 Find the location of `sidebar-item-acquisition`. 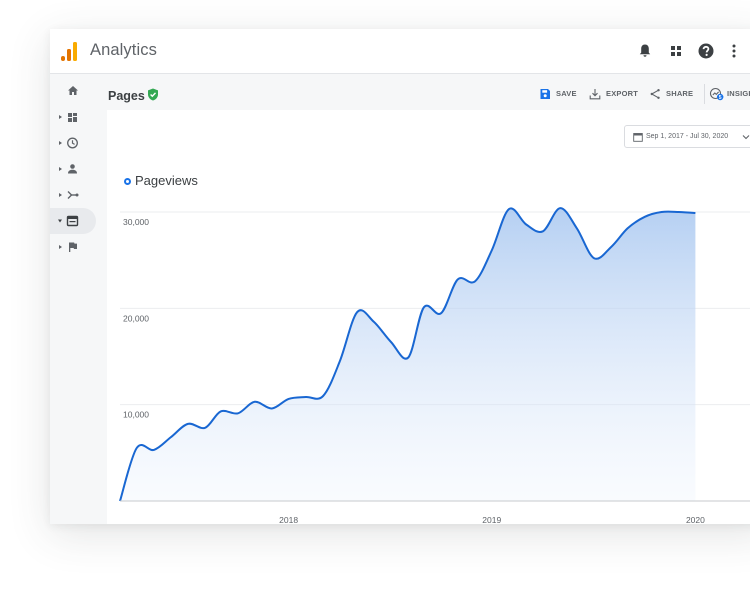

sidebar-item-acquisition is located at coordinates (73, 195).